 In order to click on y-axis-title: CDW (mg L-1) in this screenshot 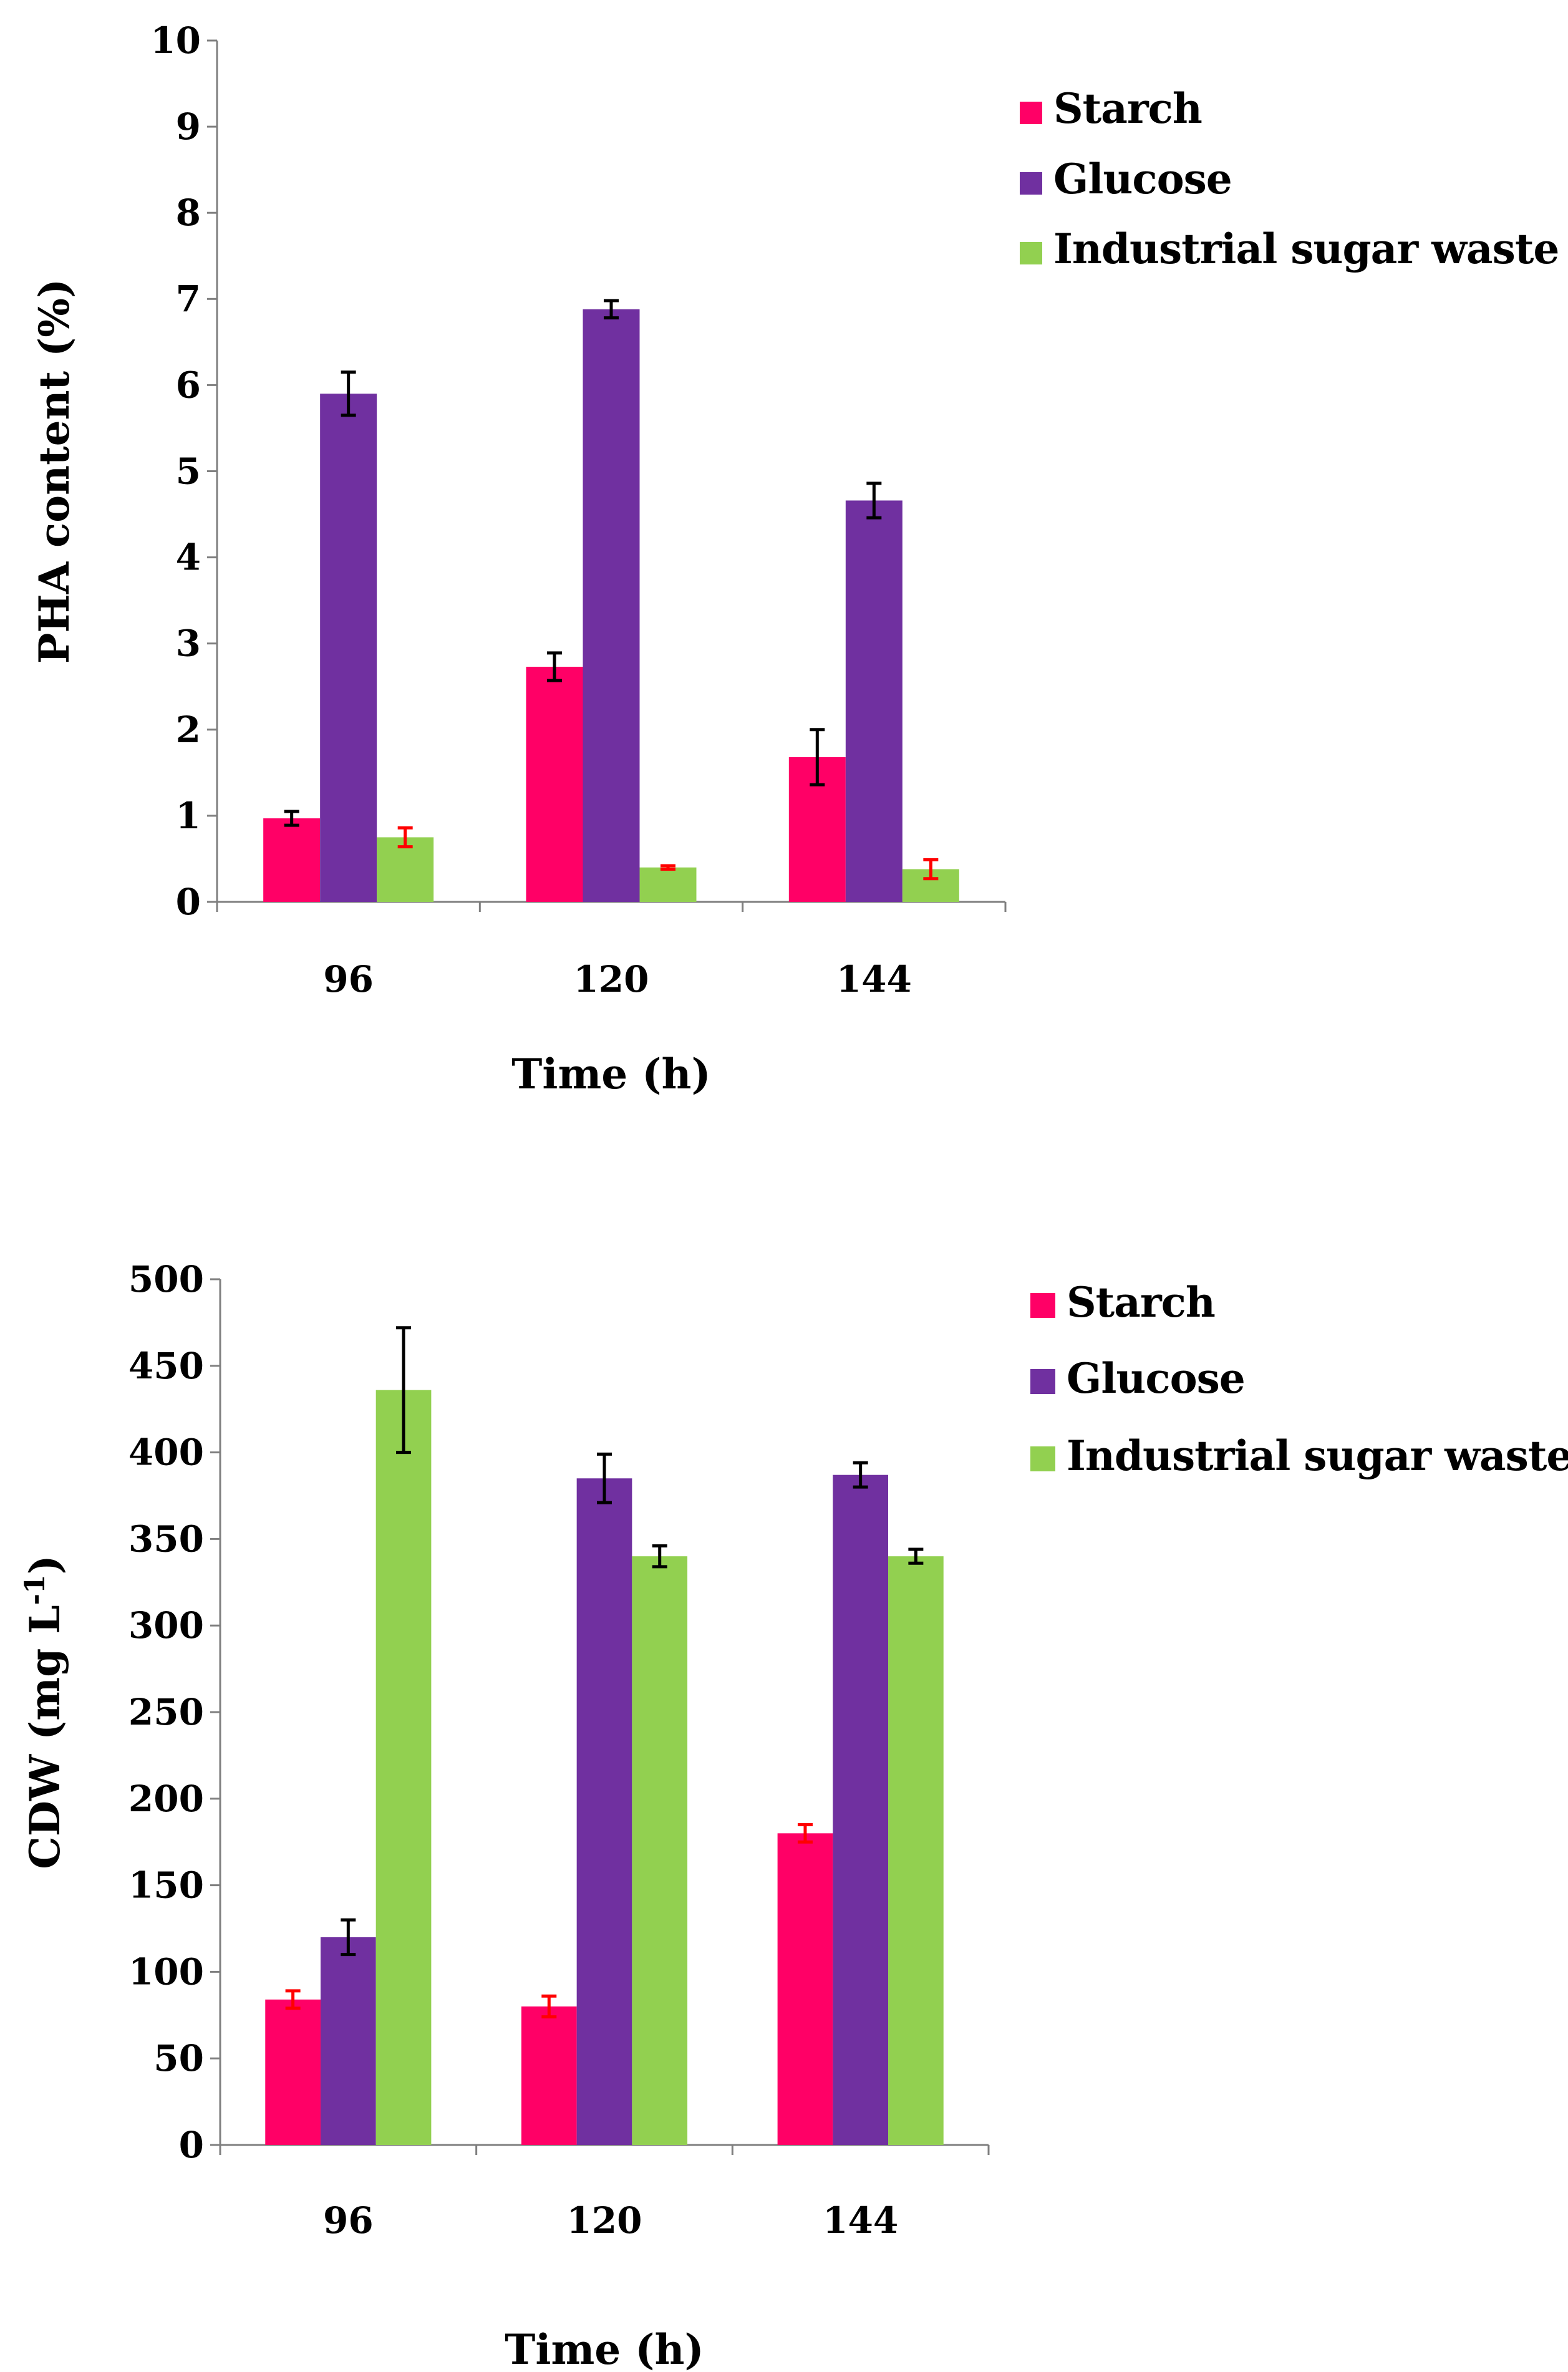, I will do `click(44, 1712)`.